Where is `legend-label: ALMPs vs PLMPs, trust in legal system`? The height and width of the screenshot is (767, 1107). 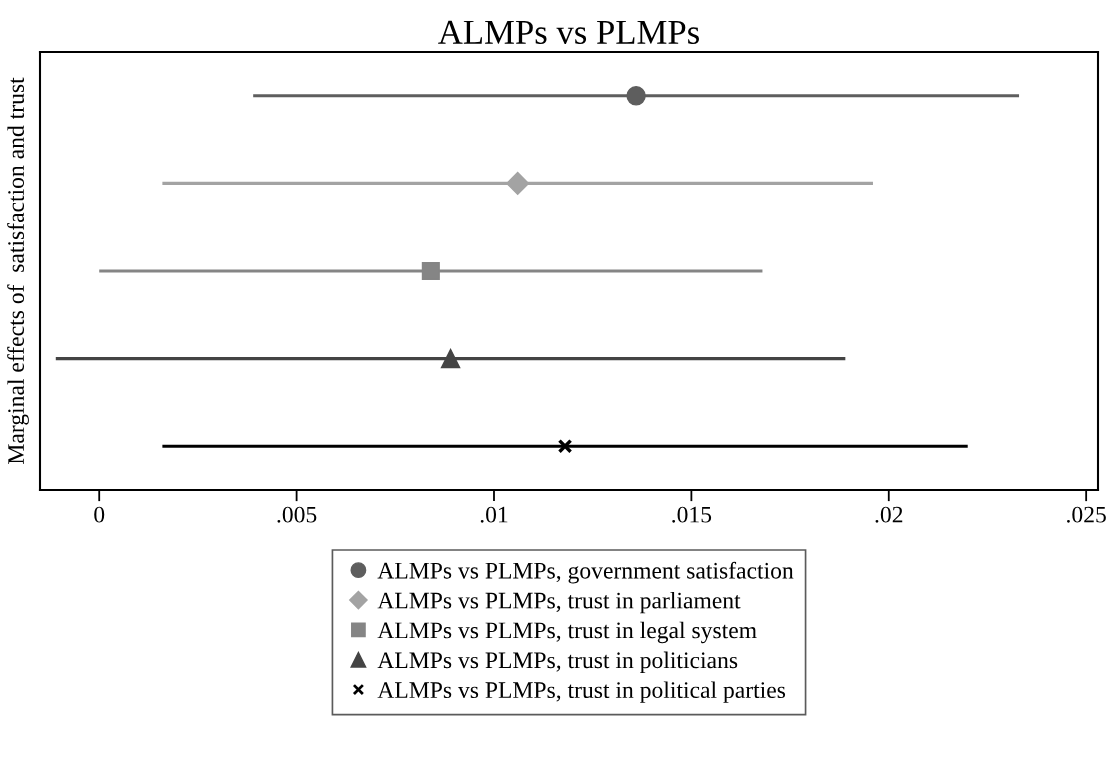 legend-label: ALMPs vs PLMPs, trust in legal system is located at coordinates (567, 632).